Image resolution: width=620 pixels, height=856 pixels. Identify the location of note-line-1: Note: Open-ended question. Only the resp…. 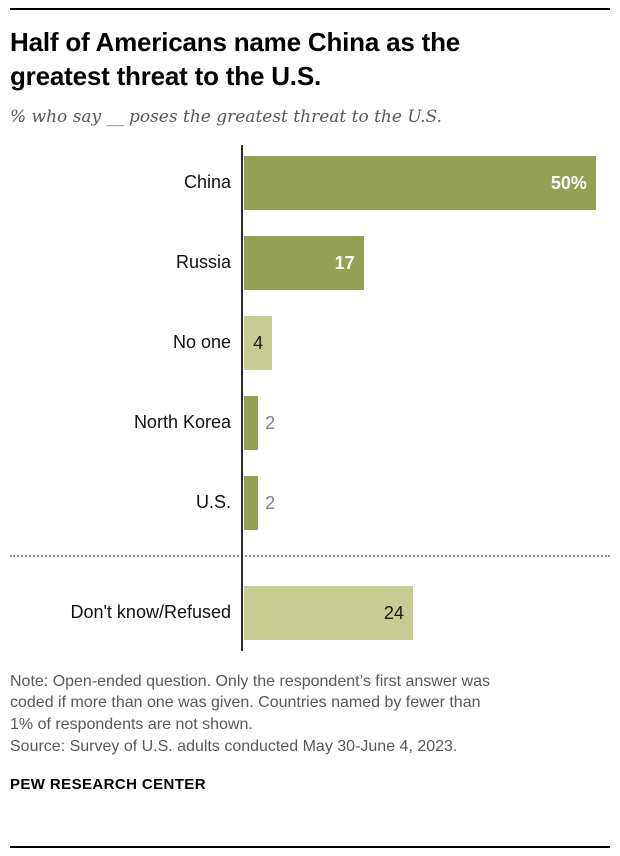
(250, 681).